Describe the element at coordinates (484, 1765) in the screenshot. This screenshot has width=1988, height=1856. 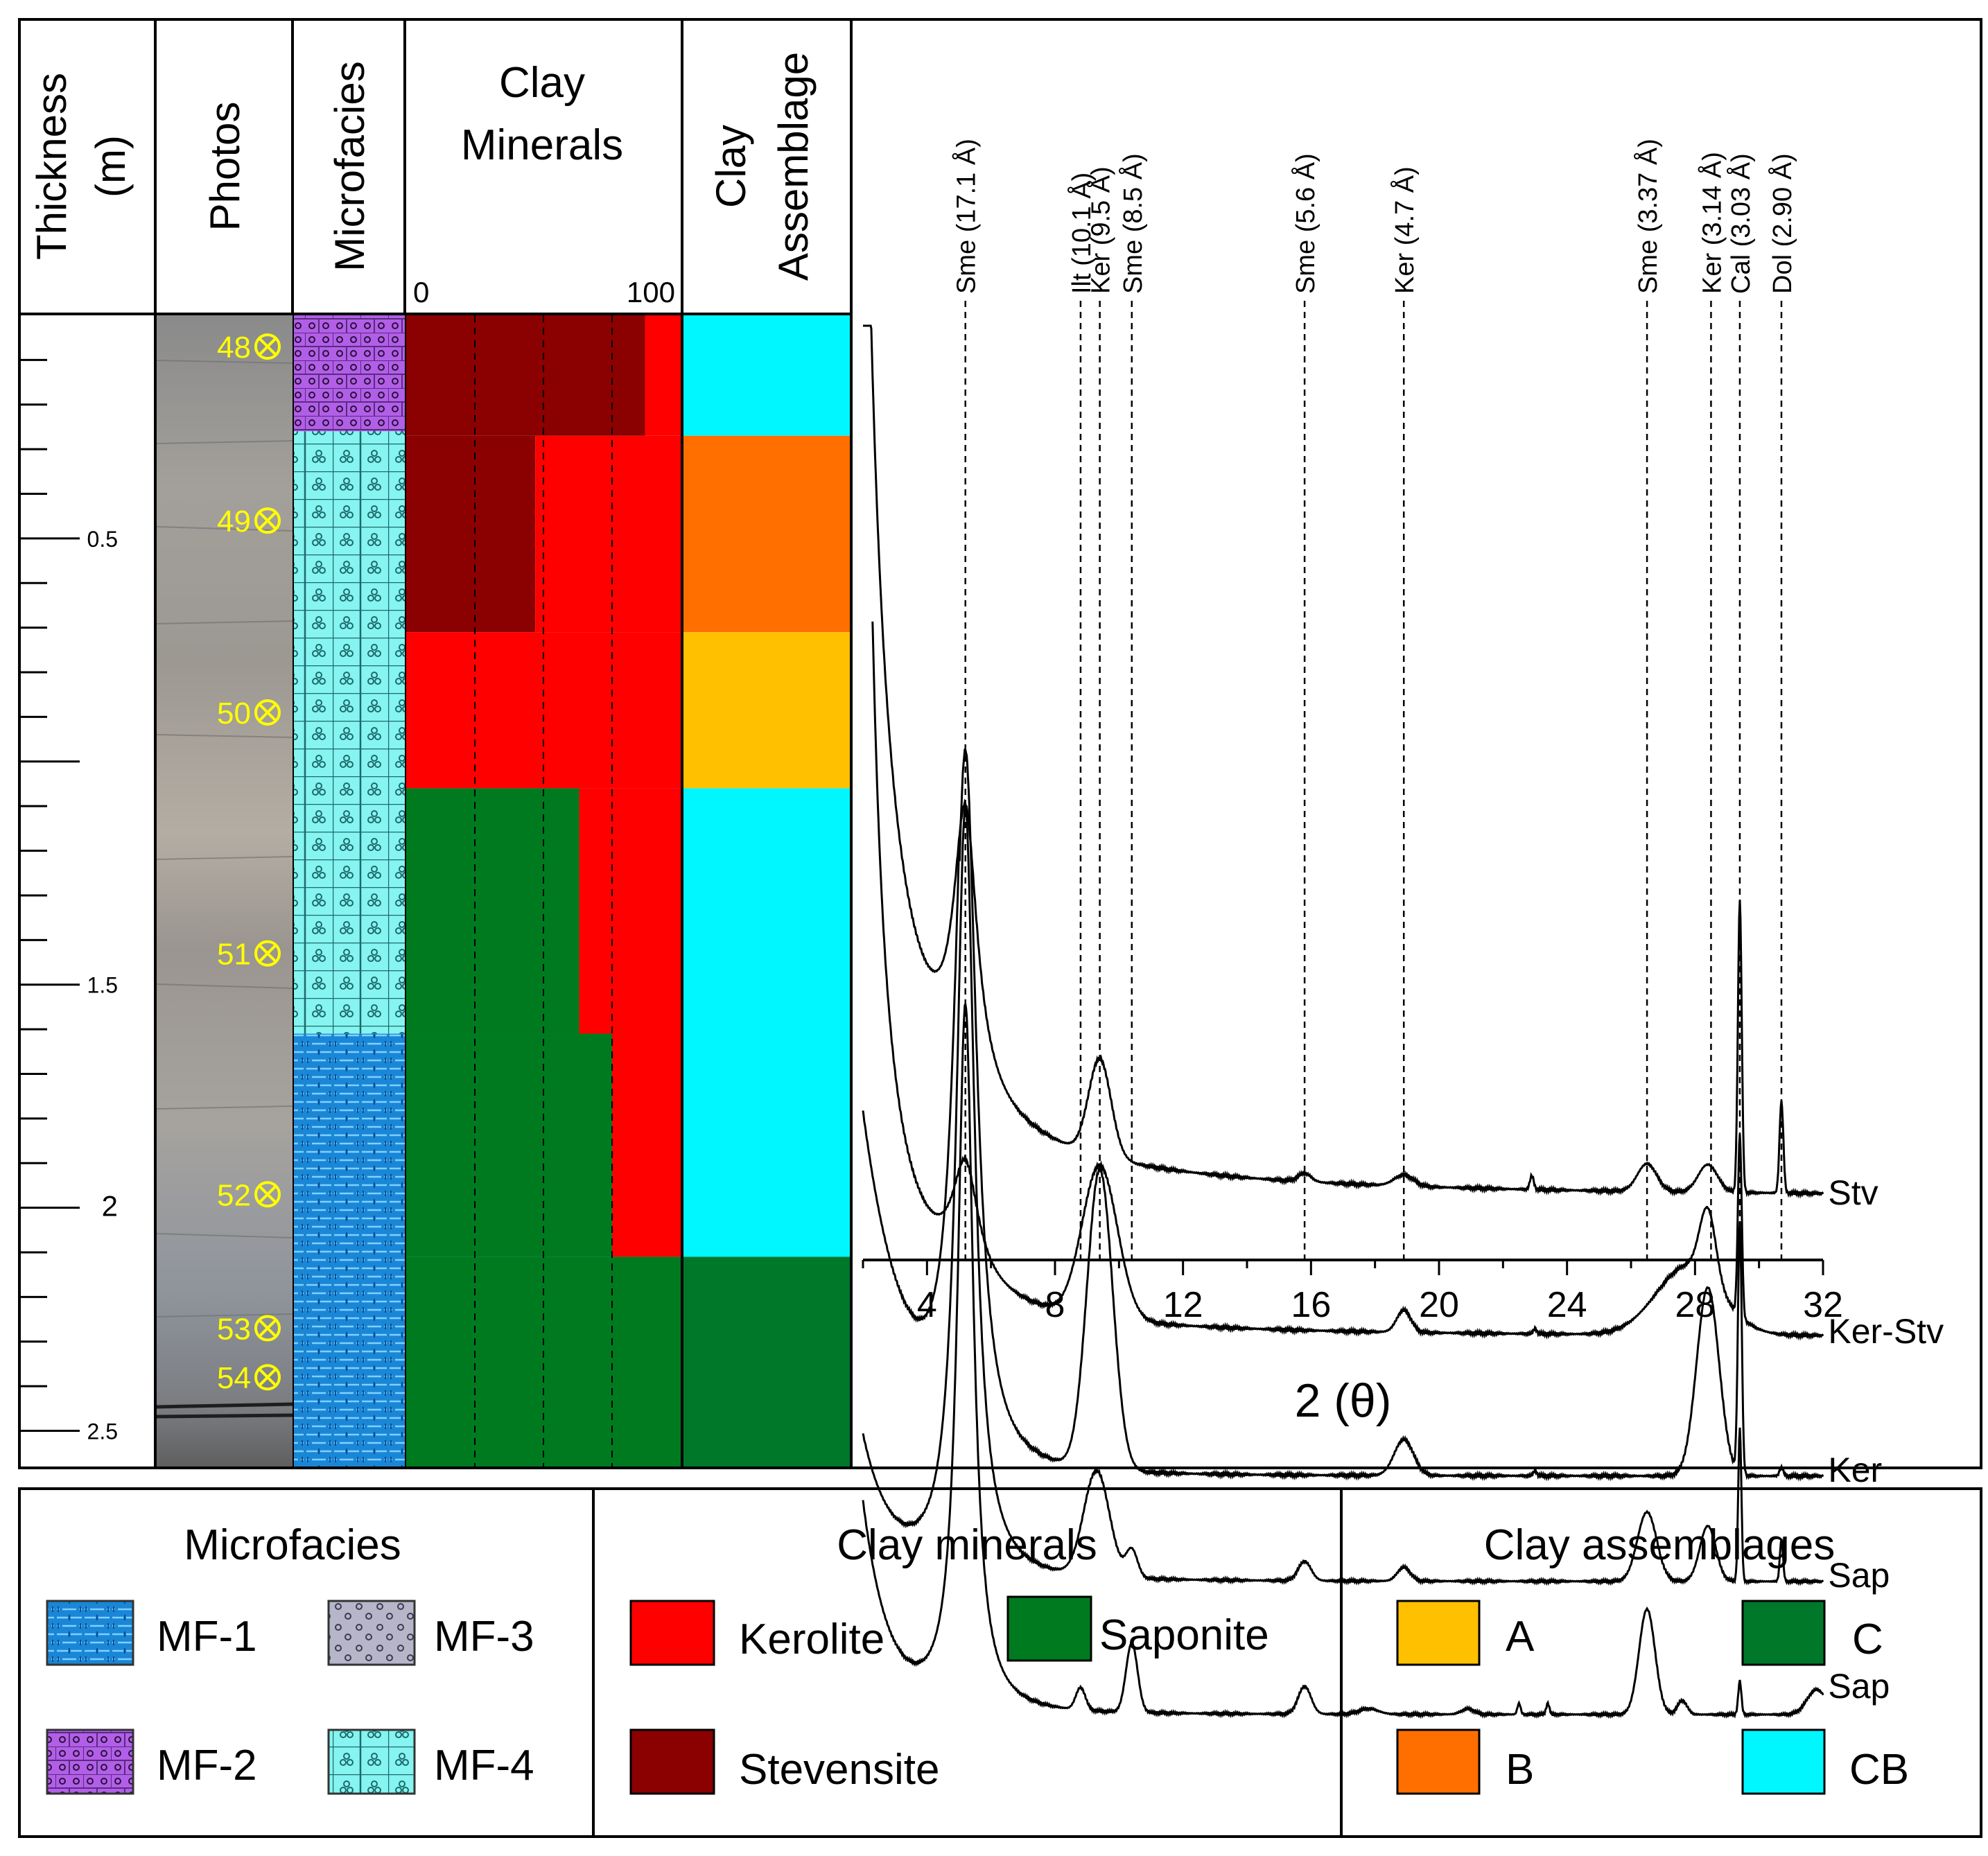
I see `legend-label-mf4: MF-4` at that location.